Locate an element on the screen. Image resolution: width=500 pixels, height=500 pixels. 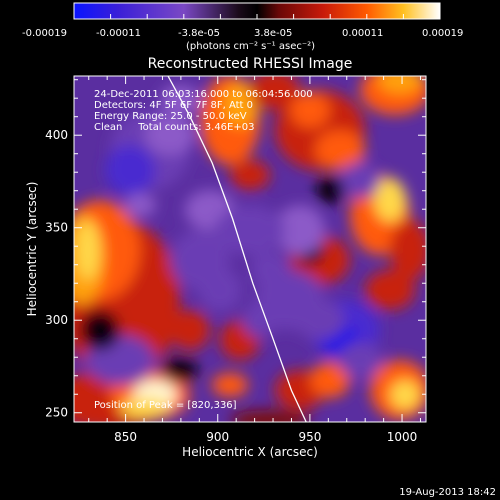
chart-title: Reconstructed RHESSI Image is located at coordinates (250, 64).